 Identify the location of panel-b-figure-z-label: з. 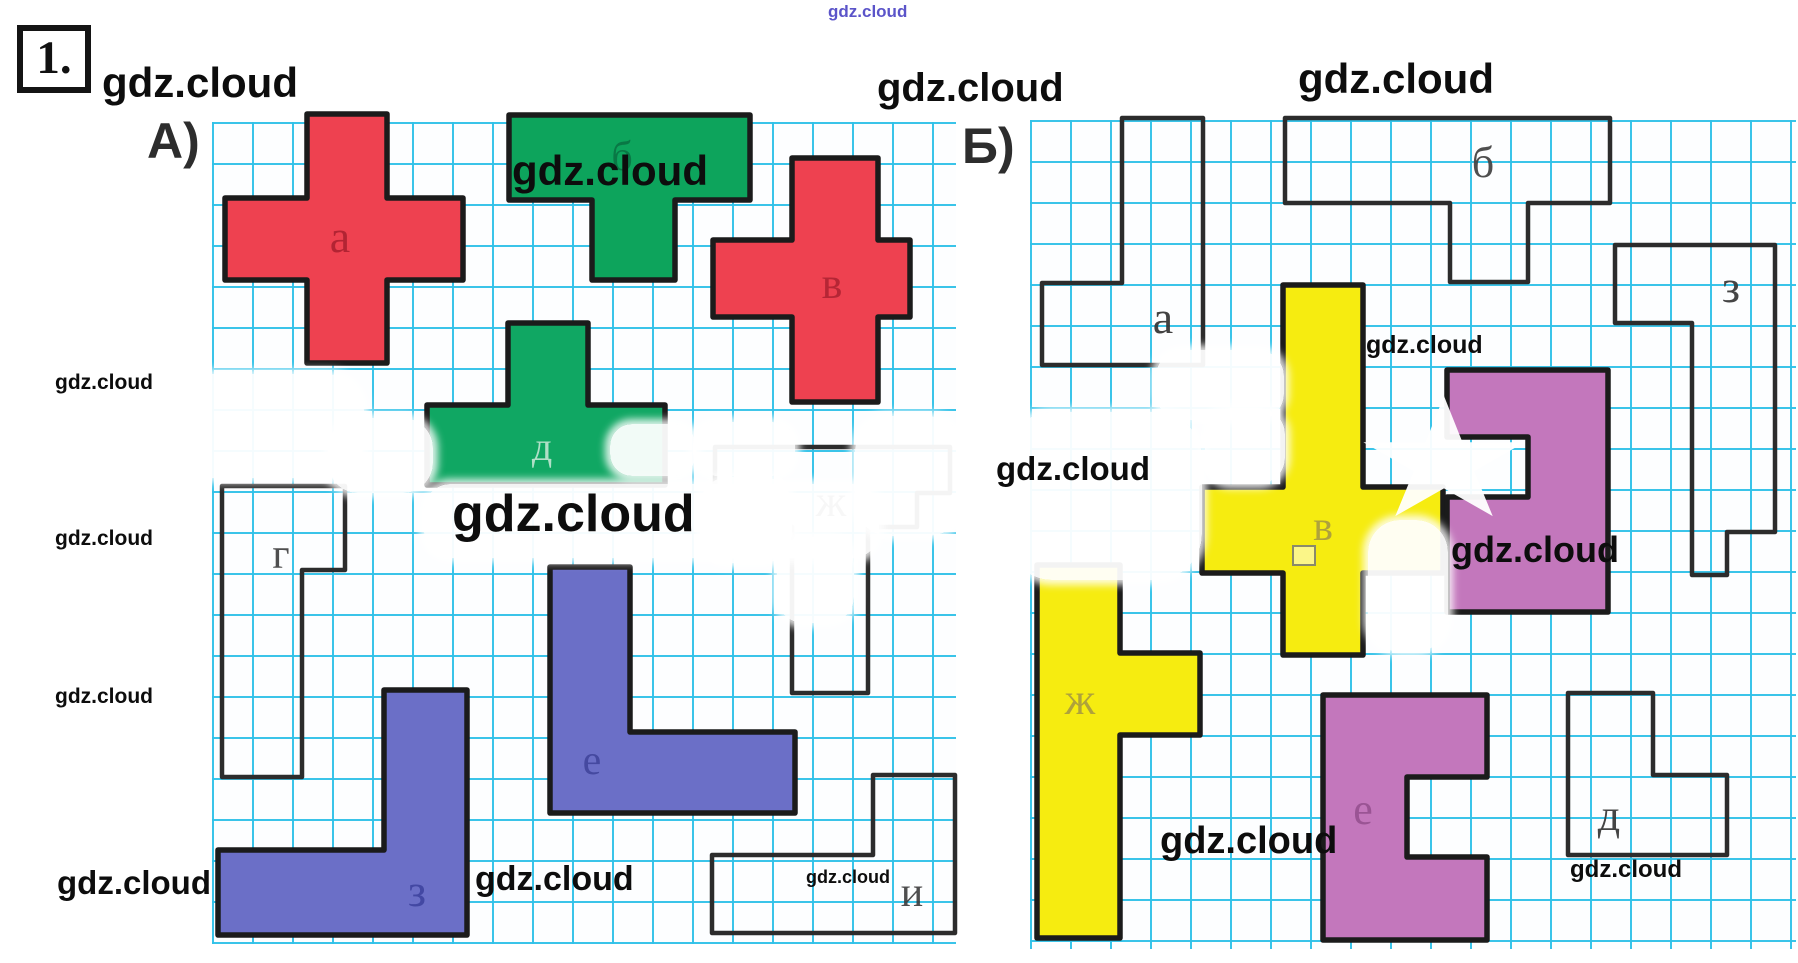
(1731, 286).